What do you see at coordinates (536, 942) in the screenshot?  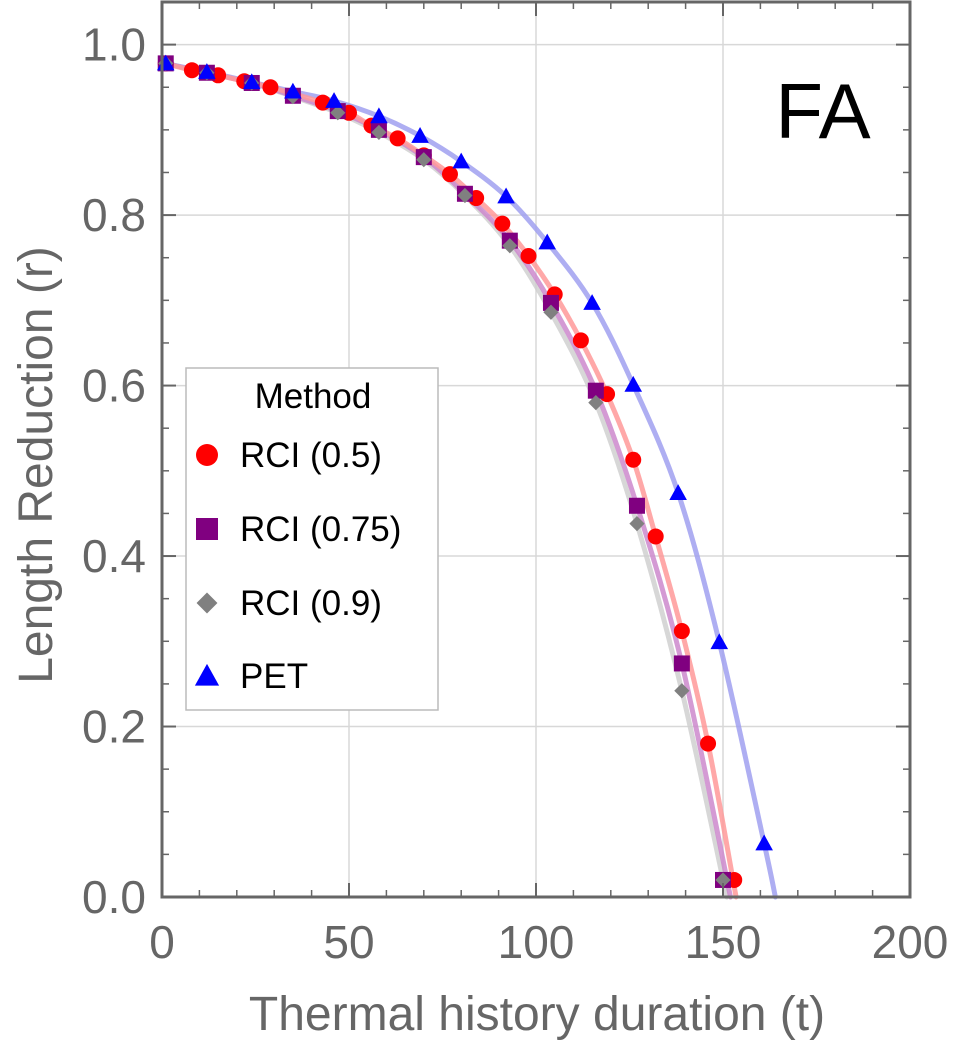 I see `x-tick-label: 100` at bounding box center [536, 942].